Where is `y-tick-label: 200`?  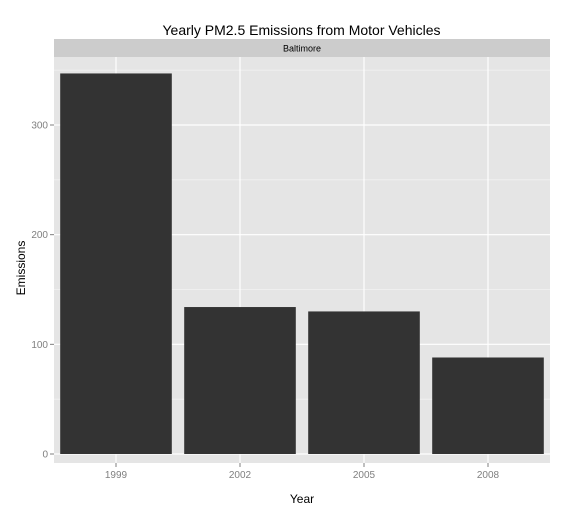 y-tick-label: 200 is located at coordinates (39, 235).